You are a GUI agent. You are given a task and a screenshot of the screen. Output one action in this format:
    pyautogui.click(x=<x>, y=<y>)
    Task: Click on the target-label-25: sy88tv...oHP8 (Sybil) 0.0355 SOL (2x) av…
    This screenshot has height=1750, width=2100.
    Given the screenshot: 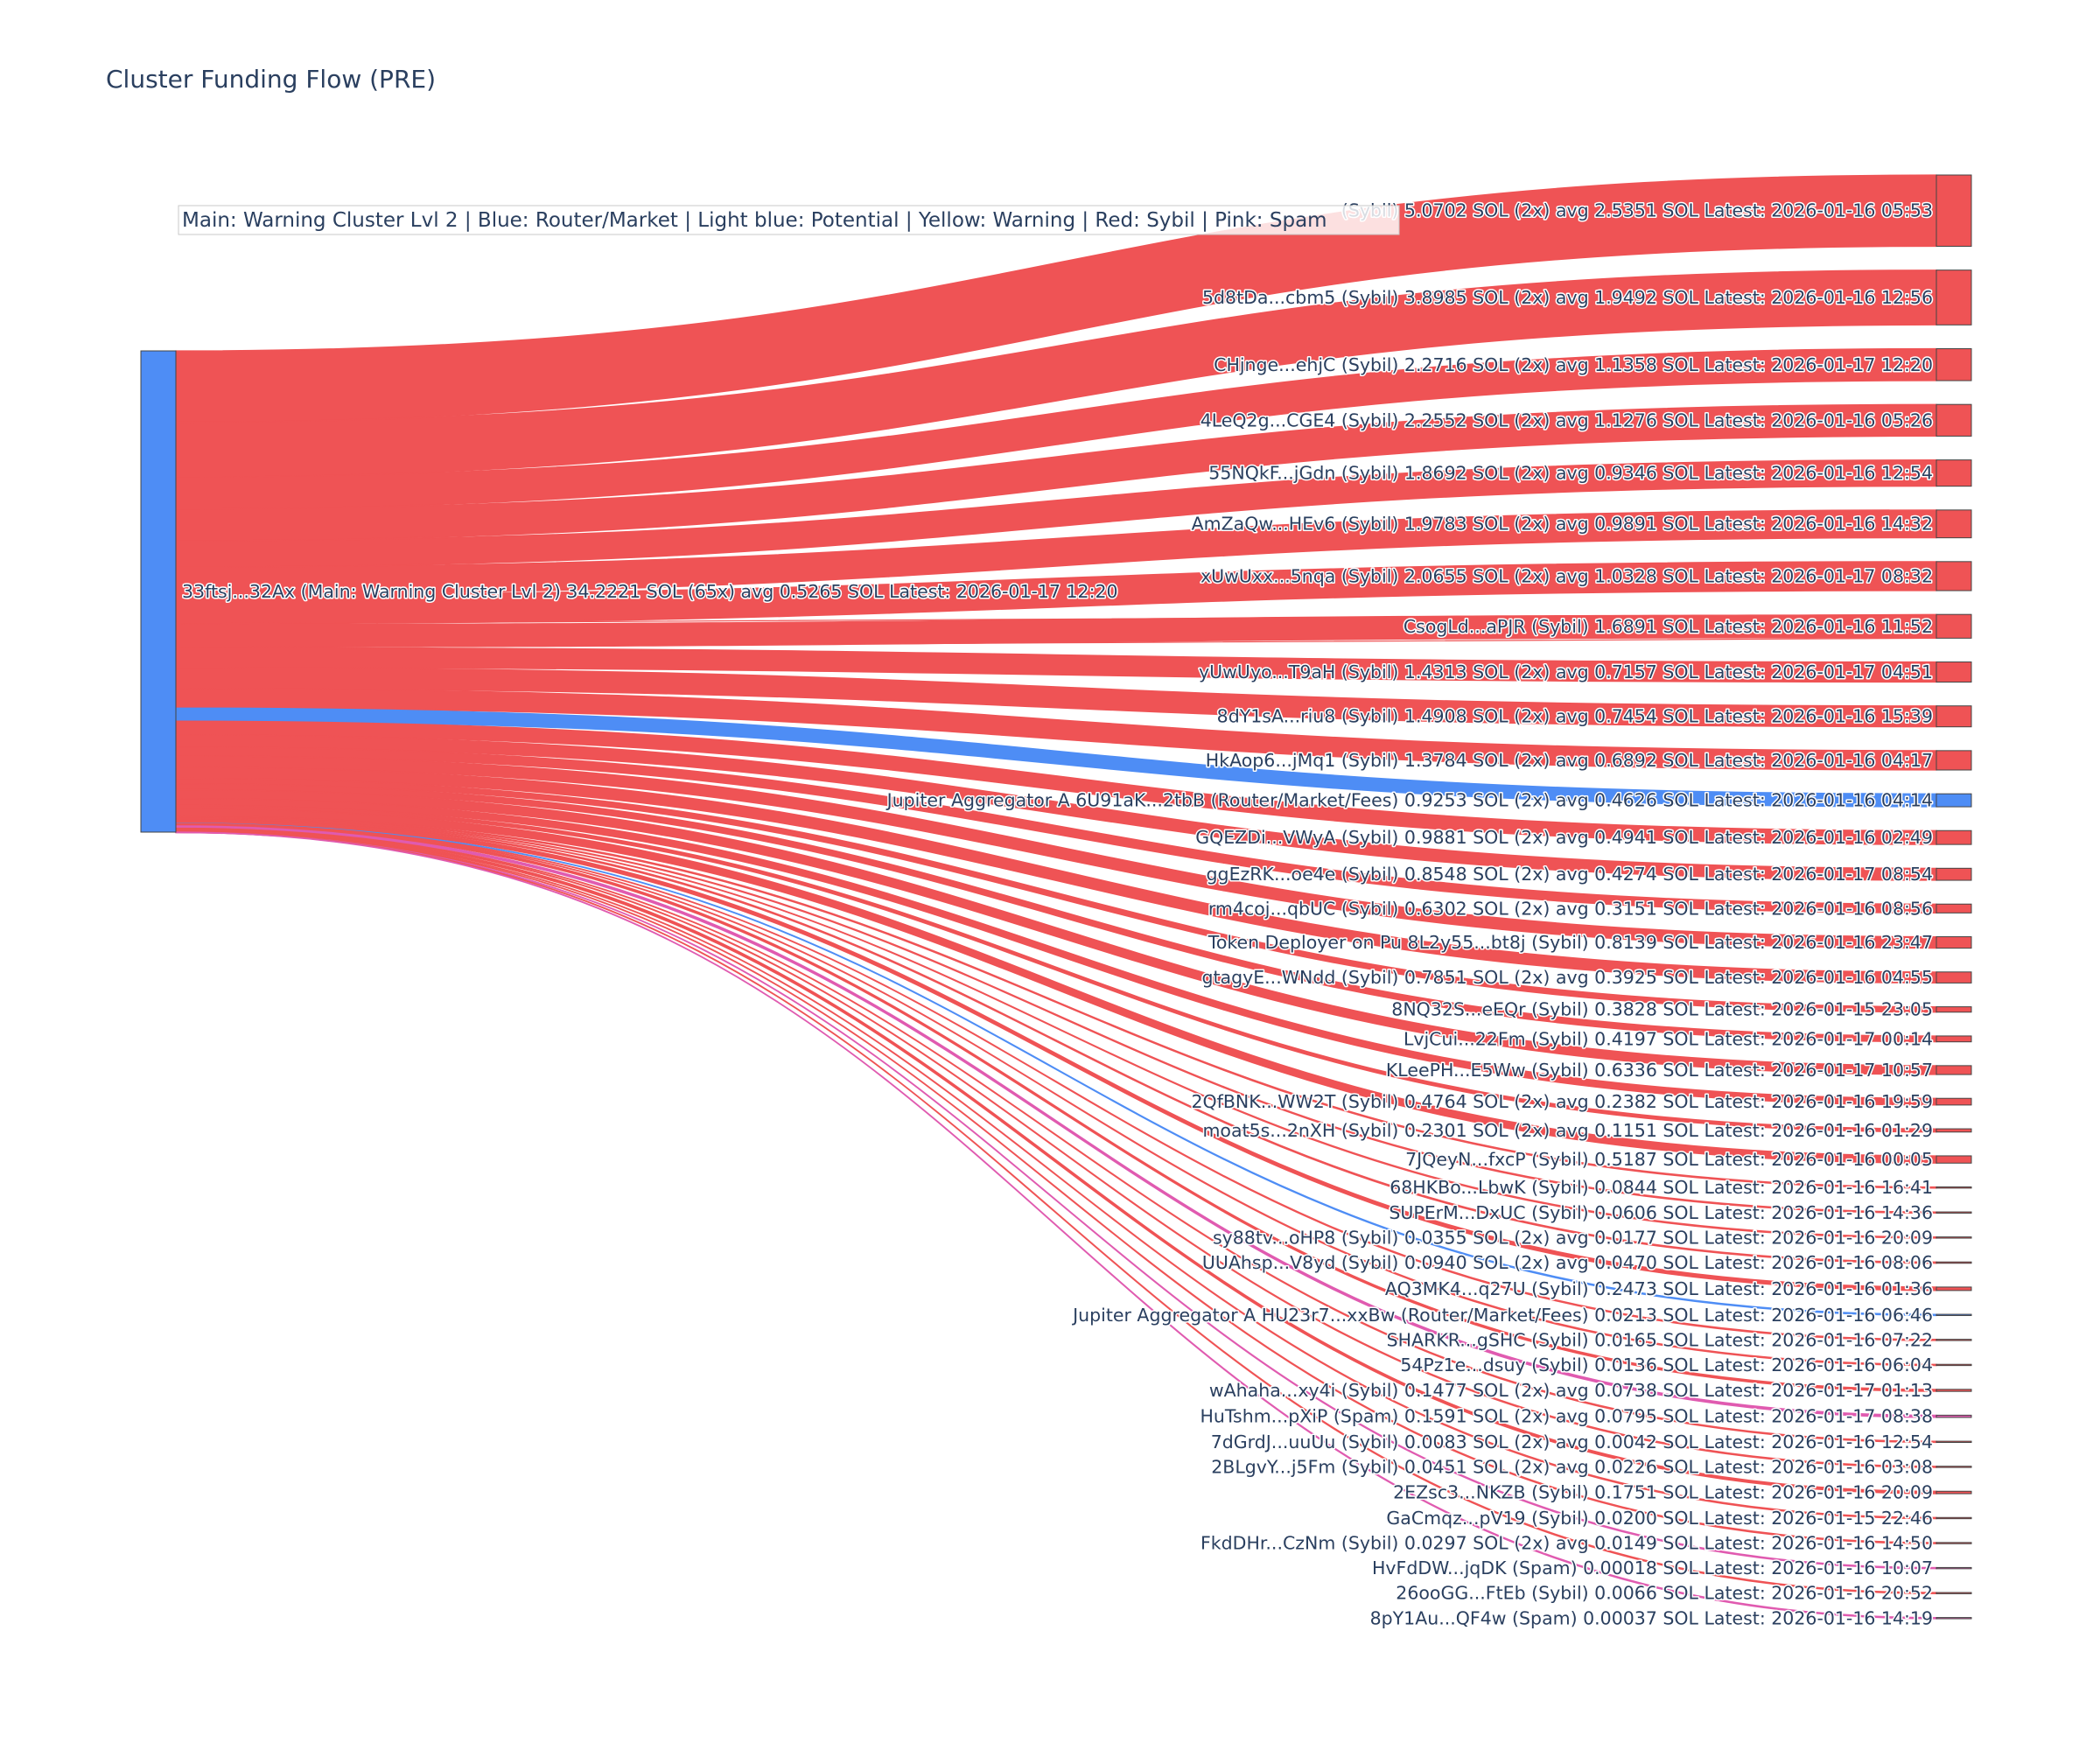 What is the action you would take?
    pyautogui.click(x=1573, y=1237)
    